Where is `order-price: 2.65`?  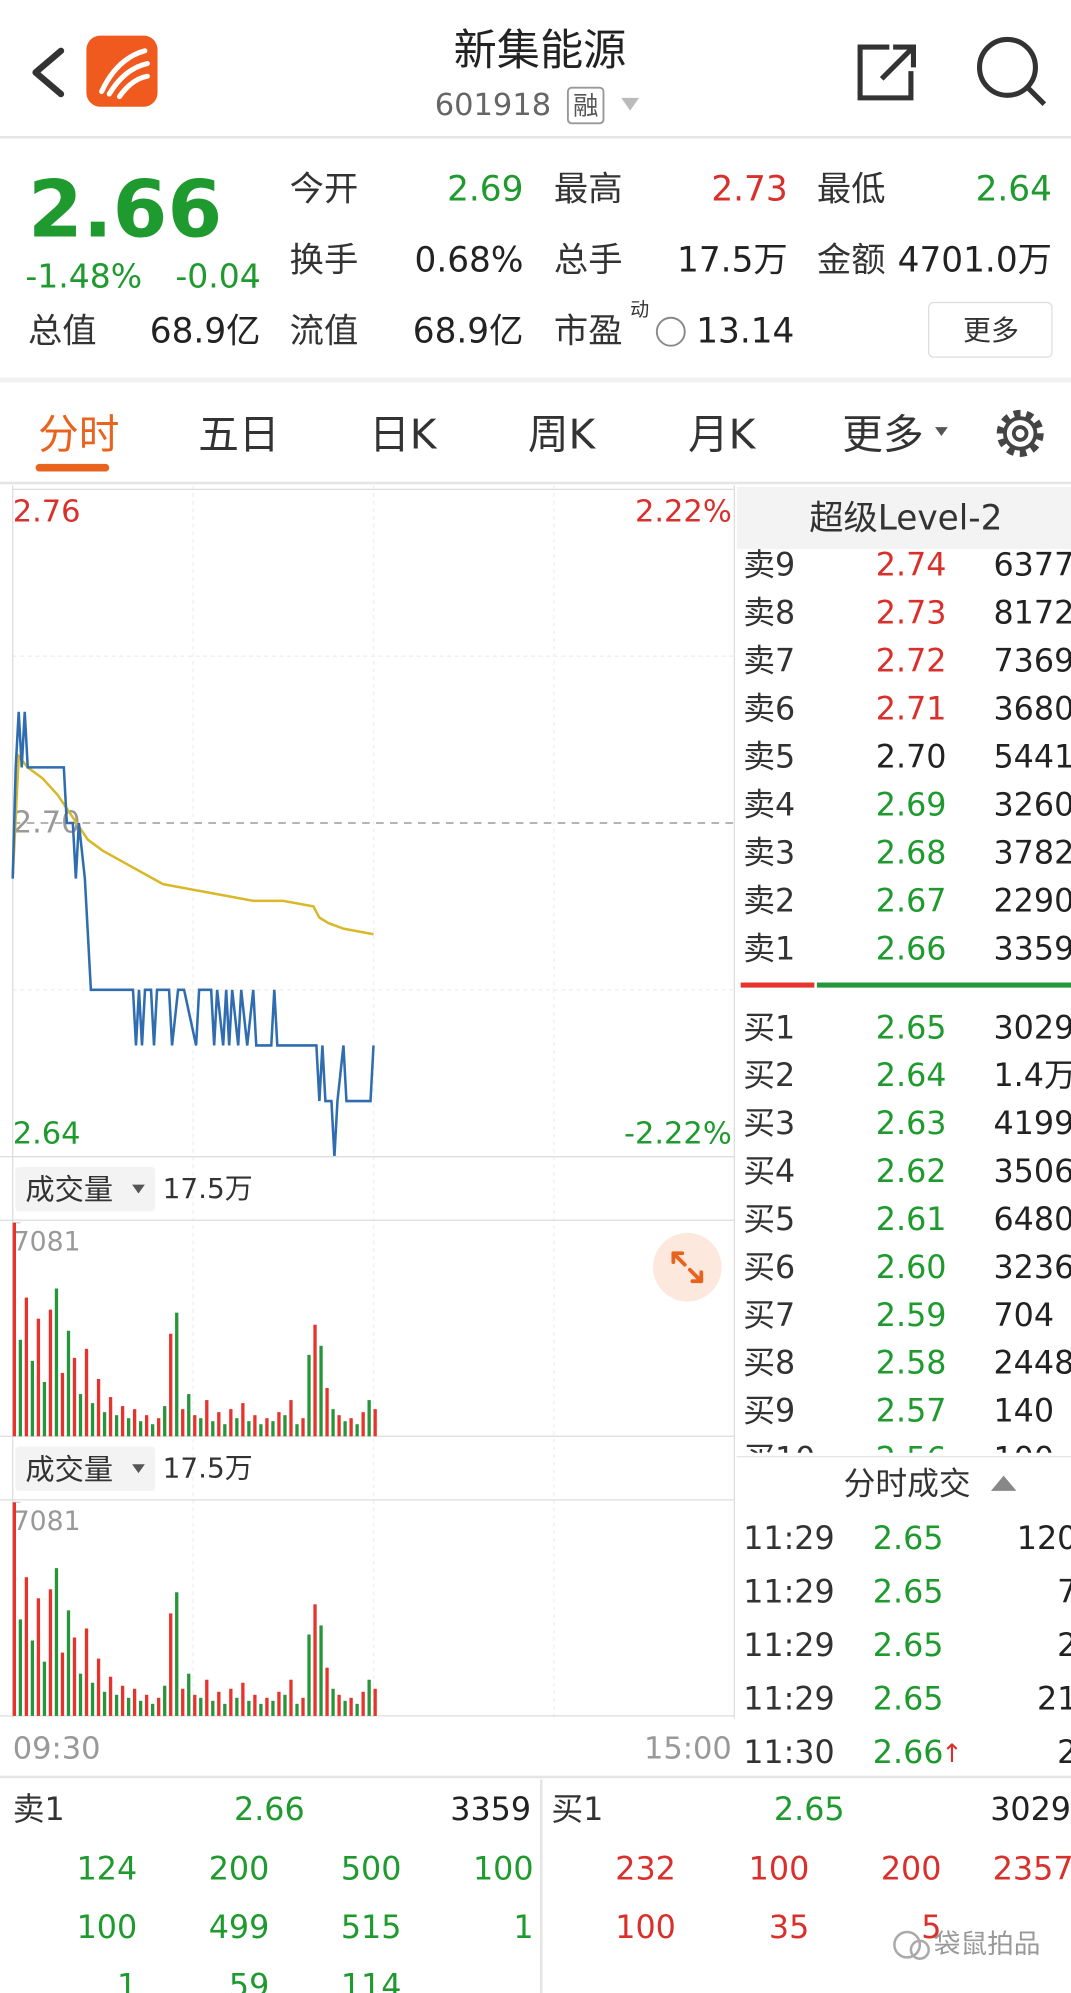 order-price: 2.65 is located at coordinates (911, 1028).